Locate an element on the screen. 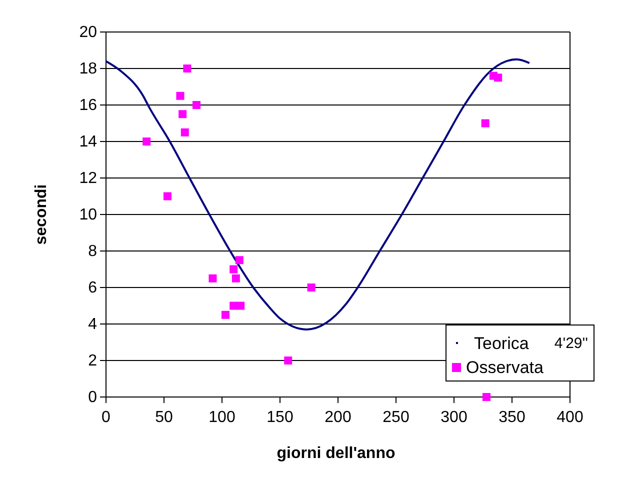  y-tick-label: 10 is located at coordinates (88, 215).